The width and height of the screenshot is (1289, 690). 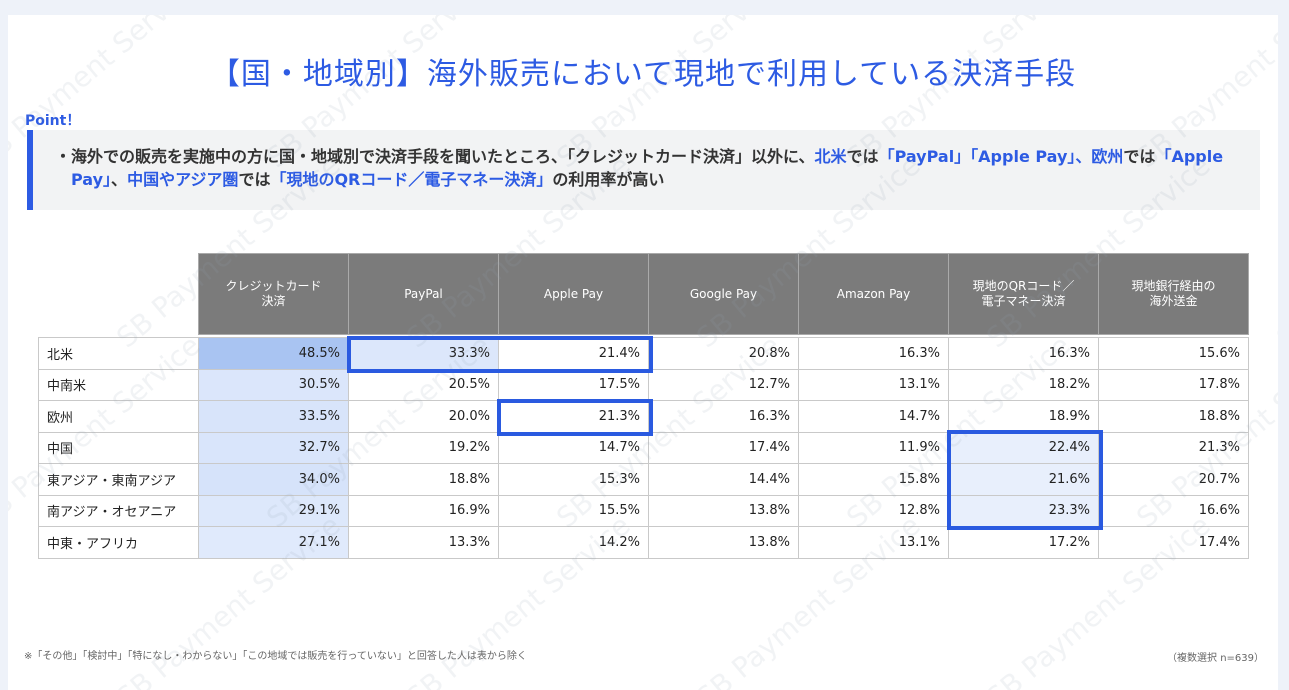 What do you see at coordinates (118, 510) in the screenshot?
I see `row-label: 南アジア・オセアニア` at bounding box center [118, 510].